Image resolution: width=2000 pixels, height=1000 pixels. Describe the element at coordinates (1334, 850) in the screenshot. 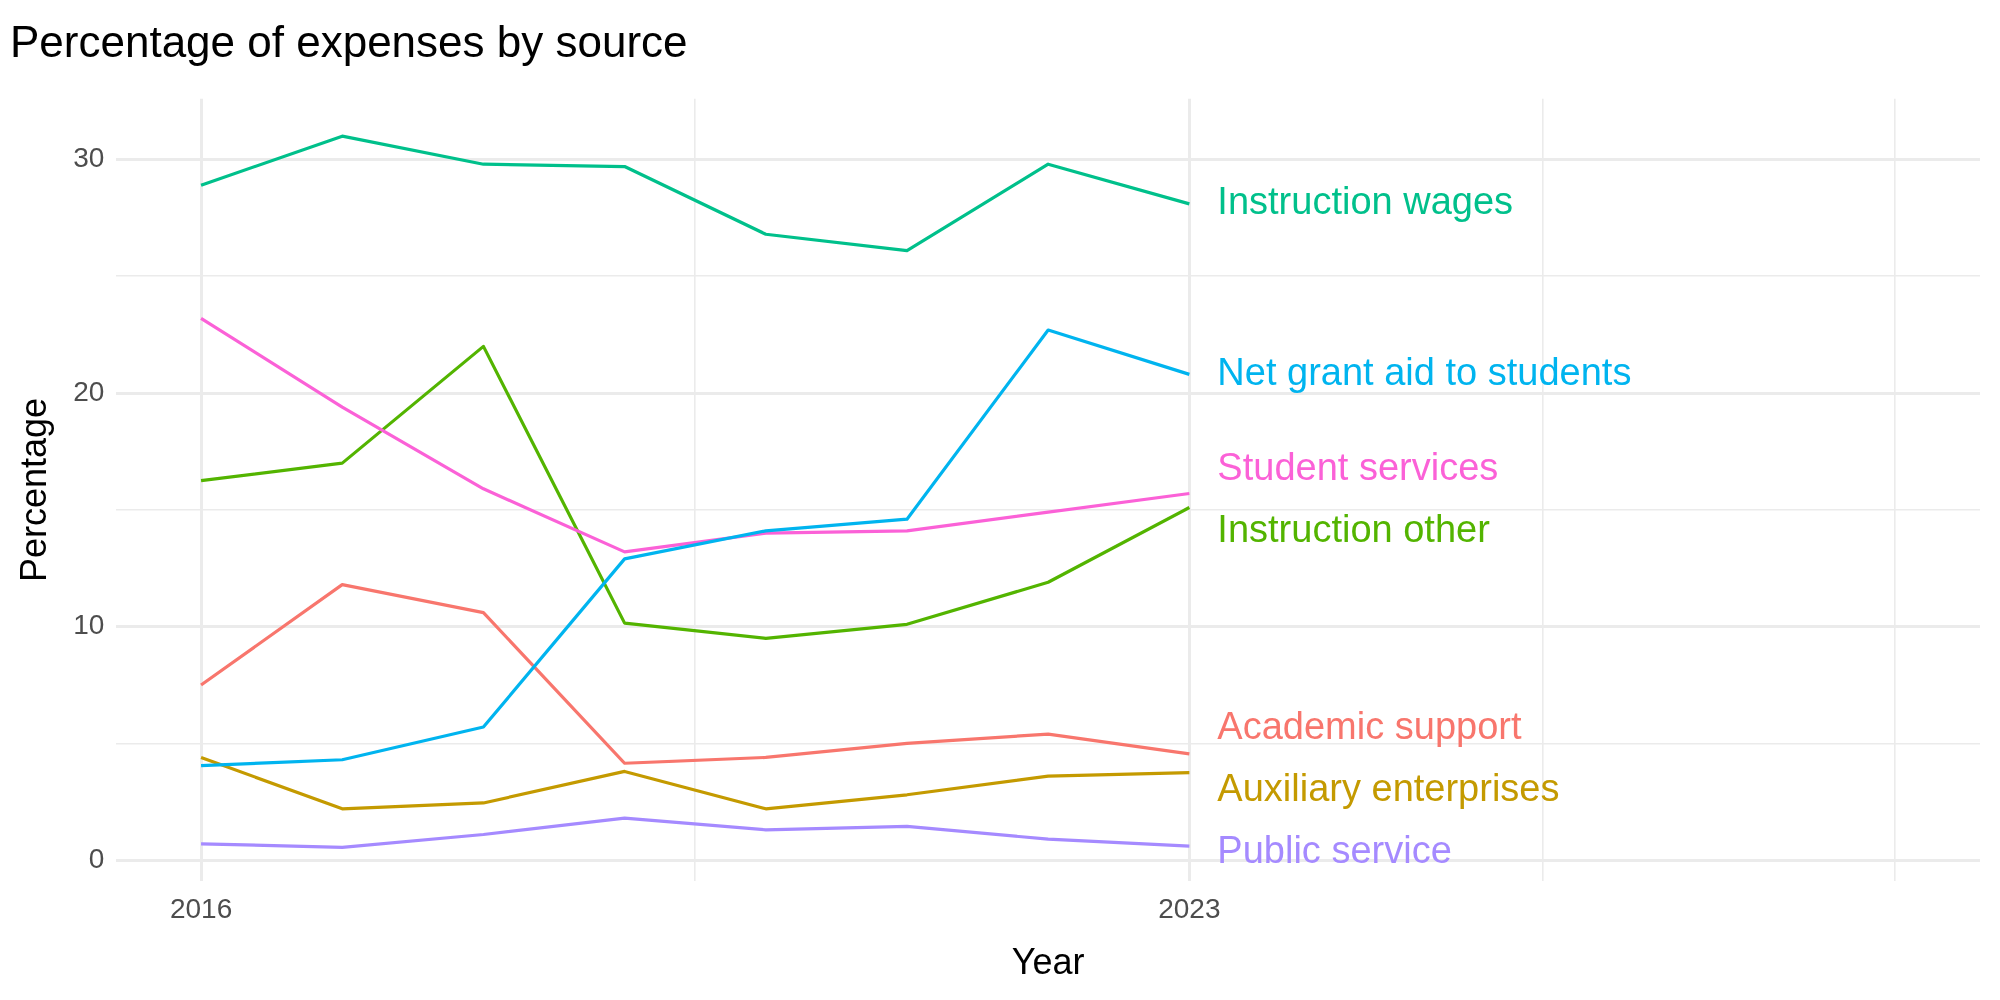

I see `series-label: Public service` at that location.